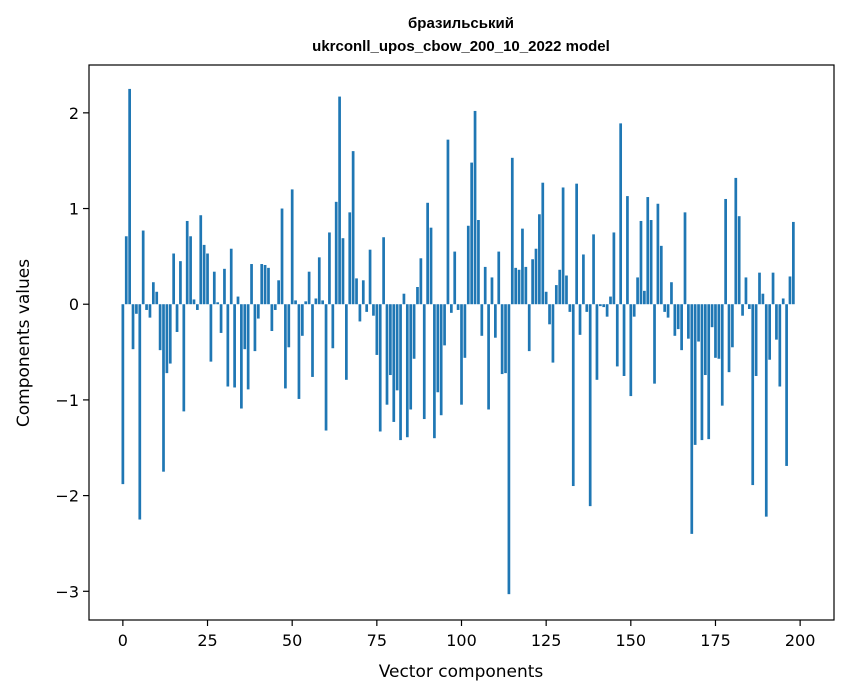 The image size is (847, 700). I want to click on x-tick-label: 0, so click(123, 640).